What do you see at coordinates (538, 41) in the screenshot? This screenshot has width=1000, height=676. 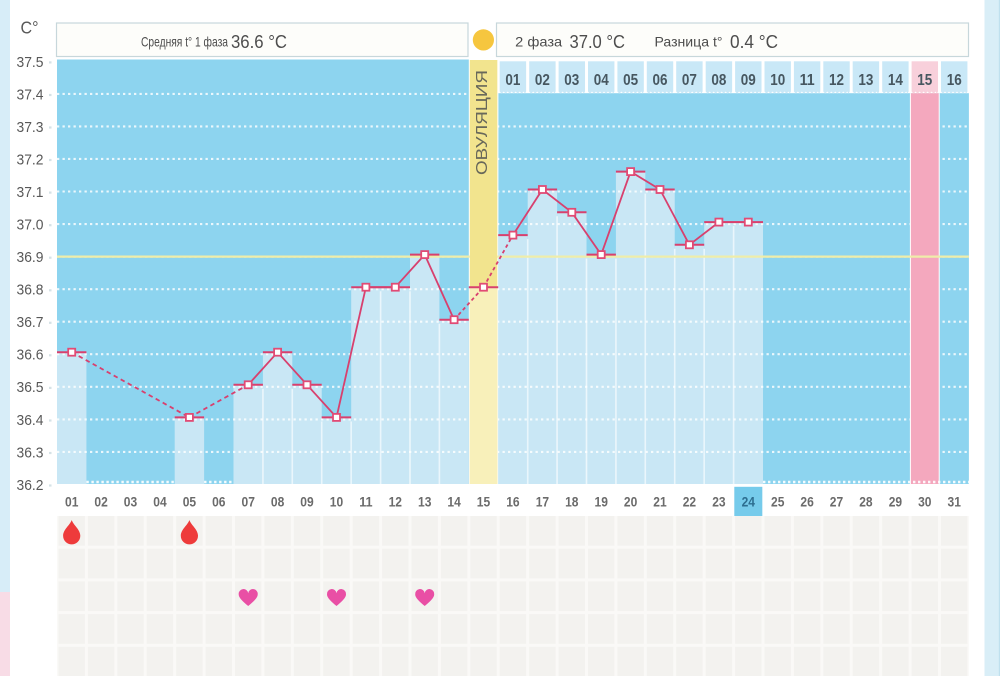 I see `svg-text: 2 фаза` at bounding box center [538, 41].